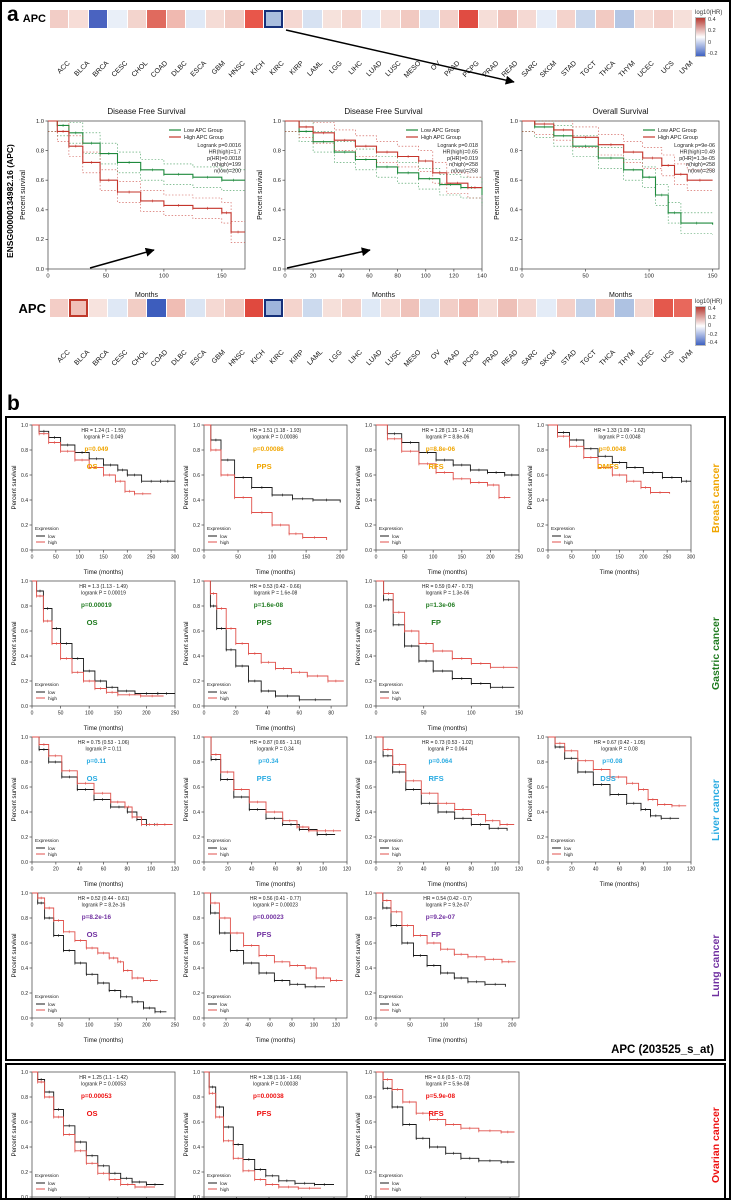 The height and width of the screenshot is (1200, 731). What do you see at coordinates (365, 322) in the screenshot?
I see `survival-heatmap-bottom-row: APC log10(HR) 0.4 0.2 0 -0.2 -0.4` at bounding box center [365, 322].